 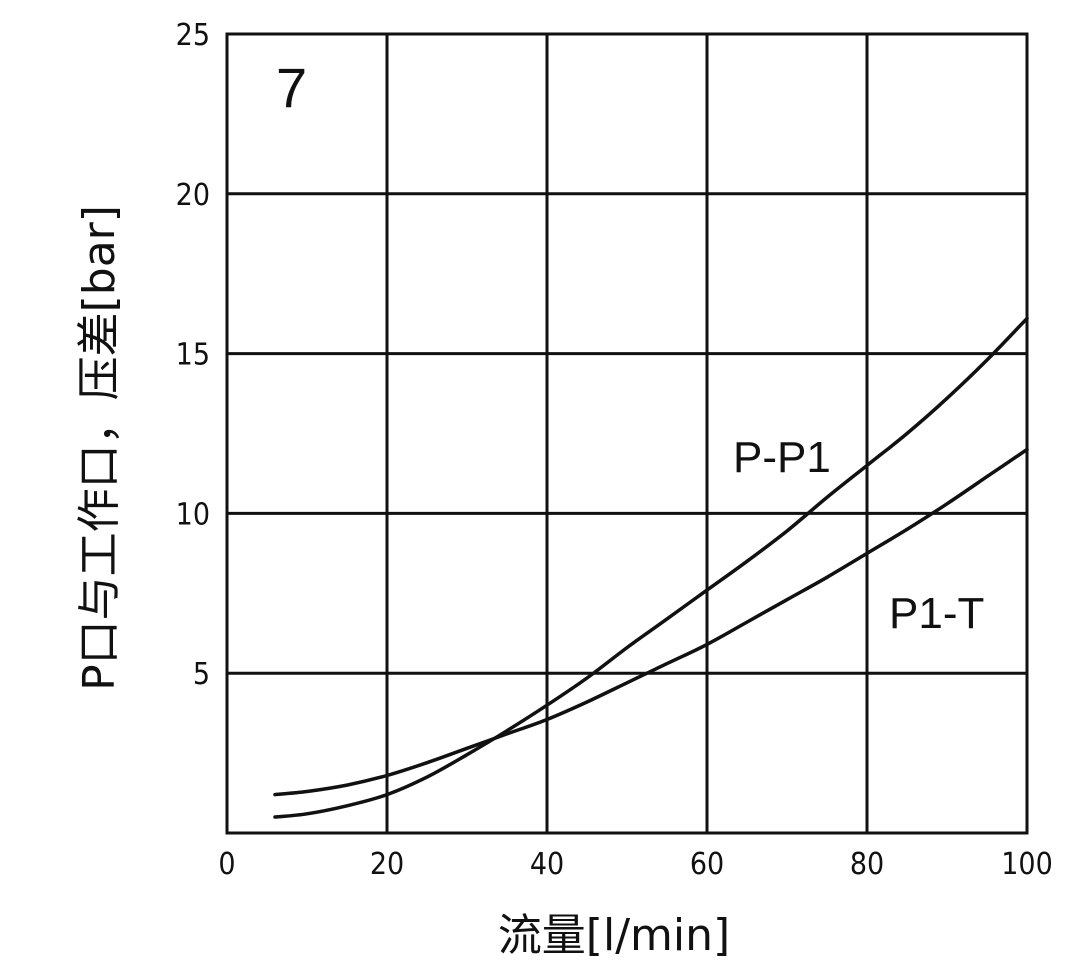 What do you see at coordinates (936, 613) in the screenshot?
I see `curve-label-p1-t: P1-T` at bounding box center [936, 613].